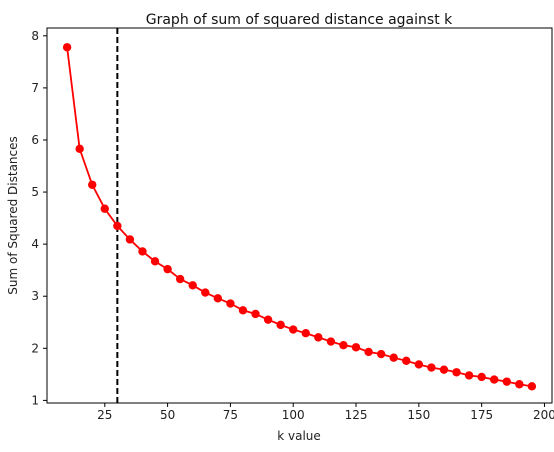 The height and width of the screenshot is (452, 554). Describe the element at coordinates (325, 412) in the screenshot. I see `x-axis: 25 50 75 100 125 150 175 200` at that location.